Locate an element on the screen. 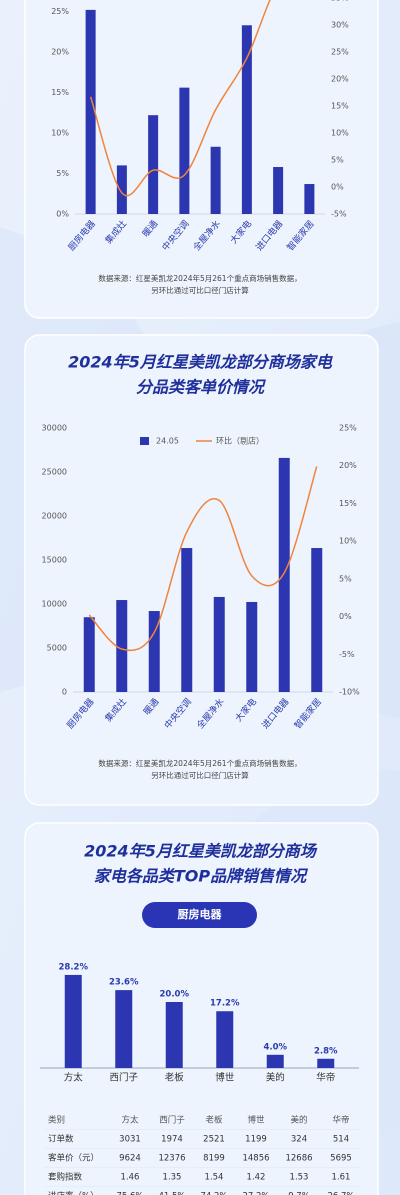 The height and width of the screenshot is (1195, 400). x-tick-label: 老板 is located at coordinates (175, 1078).